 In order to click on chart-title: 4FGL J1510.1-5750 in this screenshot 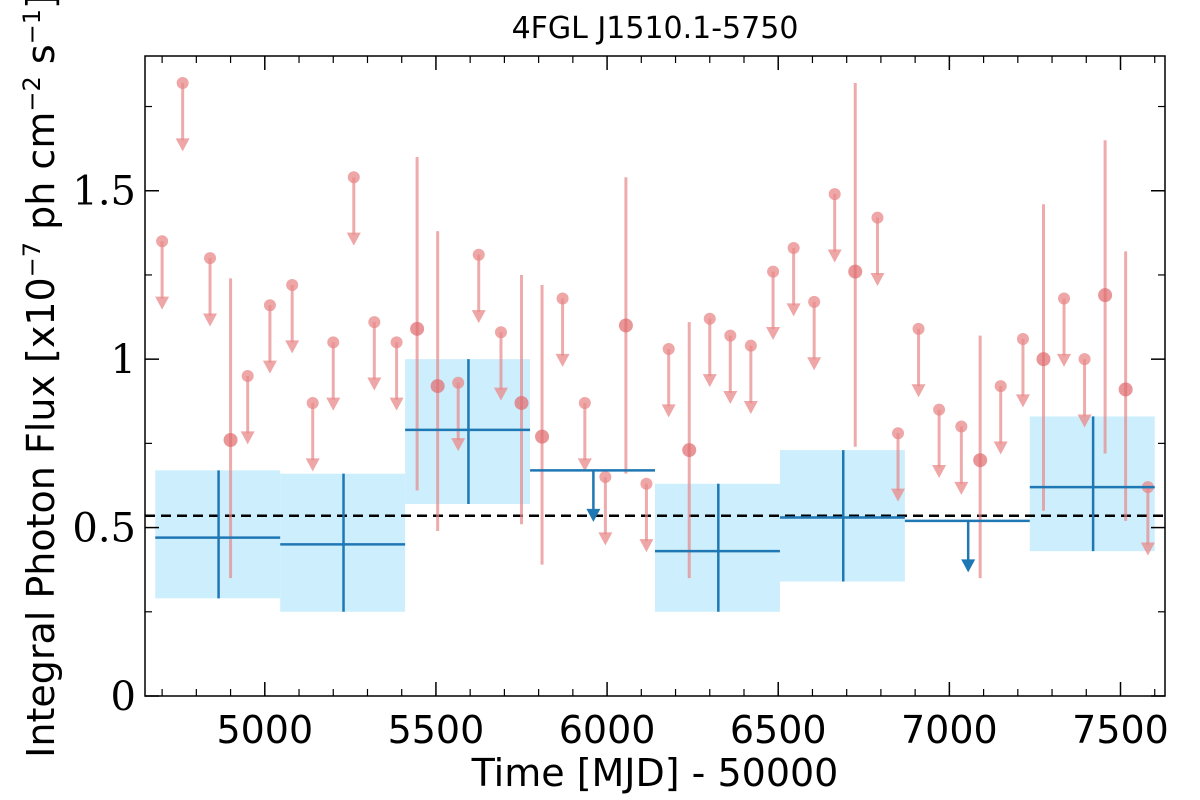, I will do `click(655, 28)`.